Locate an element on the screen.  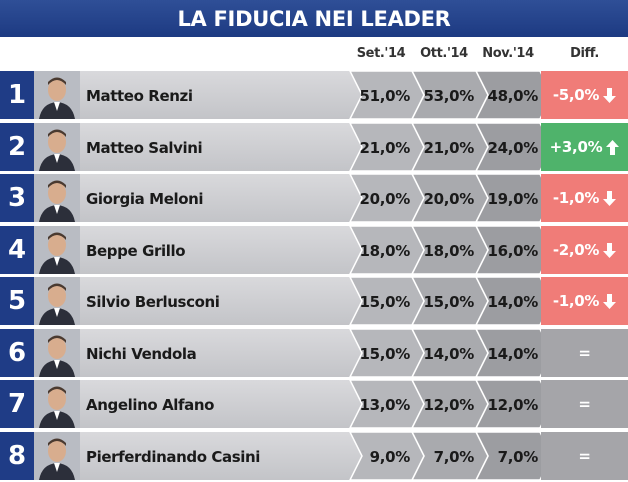
table-row: 7 Angelino Alfano 13,0% 12,0% 12,0% = is located at coordinates (314, 404).